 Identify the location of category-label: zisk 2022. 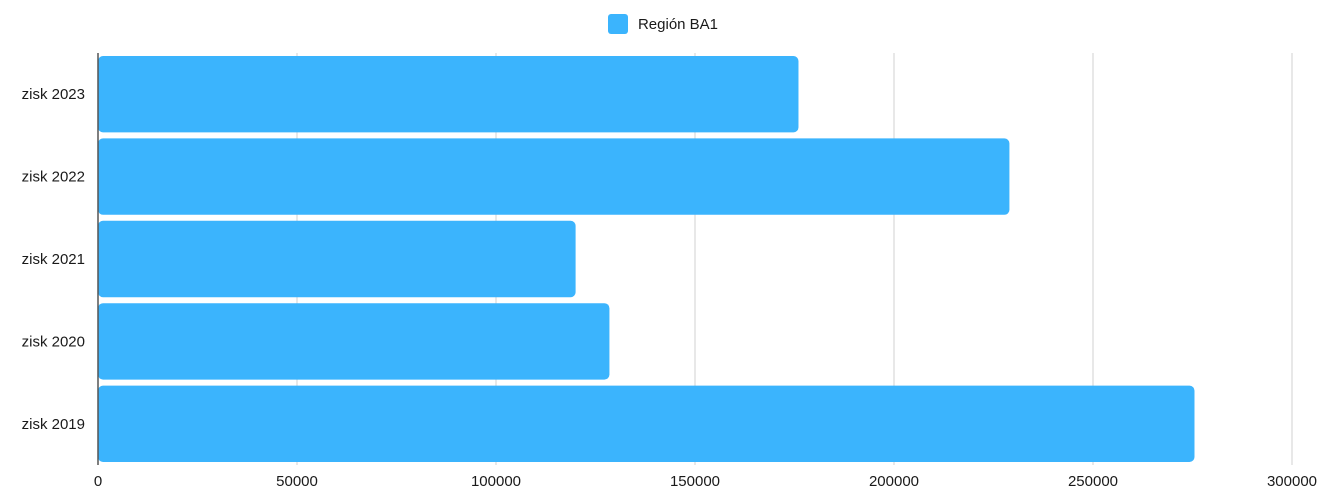
(53, 177).